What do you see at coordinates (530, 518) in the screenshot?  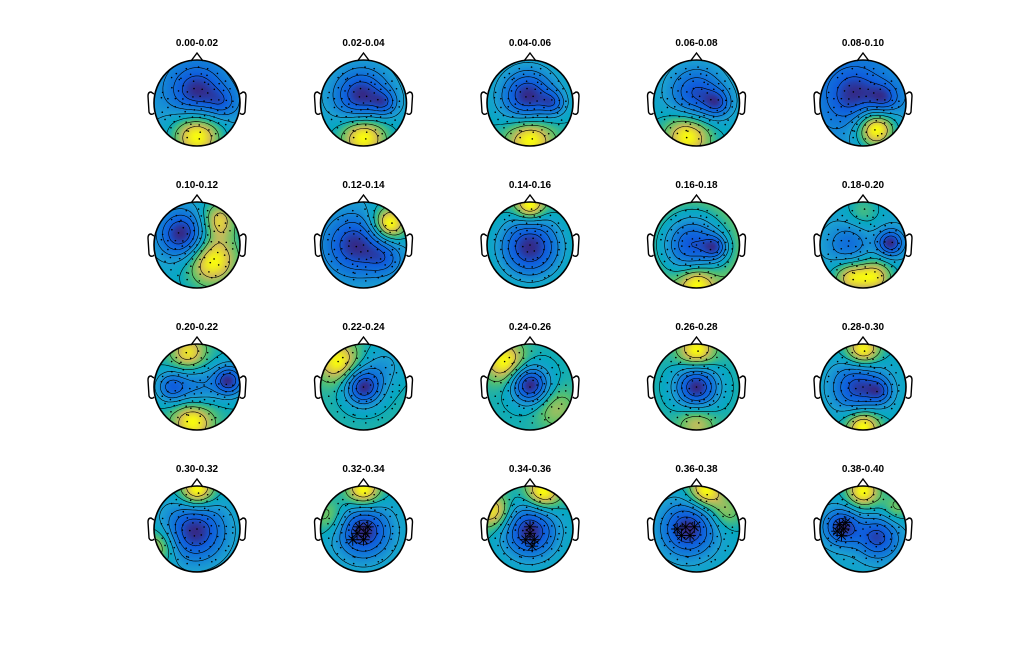 I see `topoplot-panel: 0.34-0.36` at bounding box center [530, 518].